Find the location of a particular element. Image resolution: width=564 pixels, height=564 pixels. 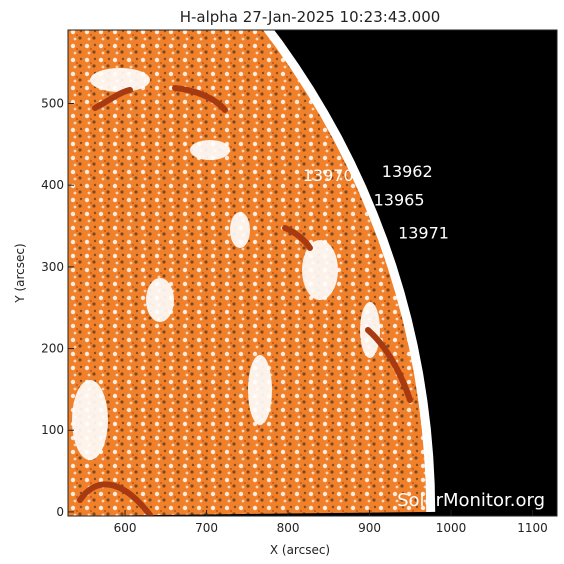

y-tick-label: 300 is located at coordinates (52, 267).